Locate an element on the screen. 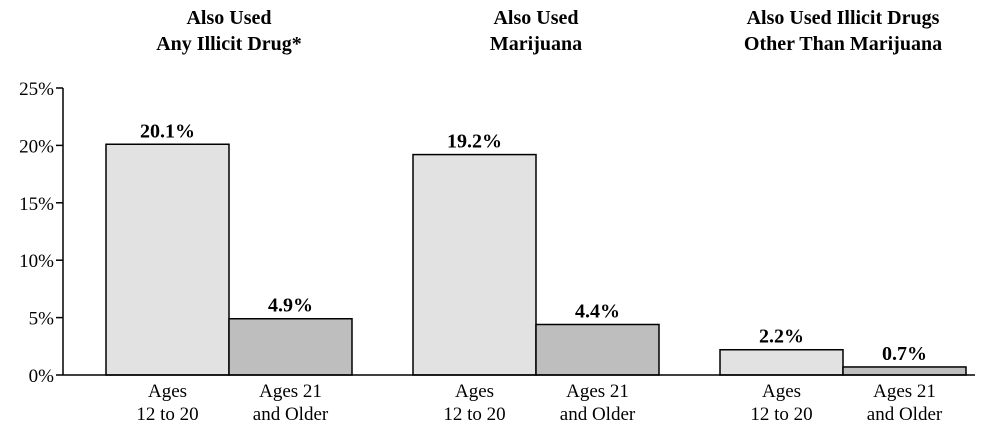 The height and width of the screenshot is (436, 986). value-label: 20.1% is located at coordinates (167, 131).